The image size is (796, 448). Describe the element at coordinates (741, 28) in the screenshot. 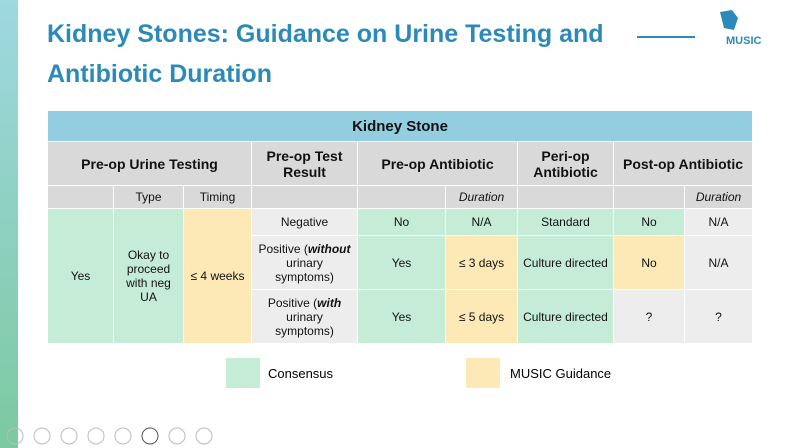

I see `logo: MUSIC` at that location.